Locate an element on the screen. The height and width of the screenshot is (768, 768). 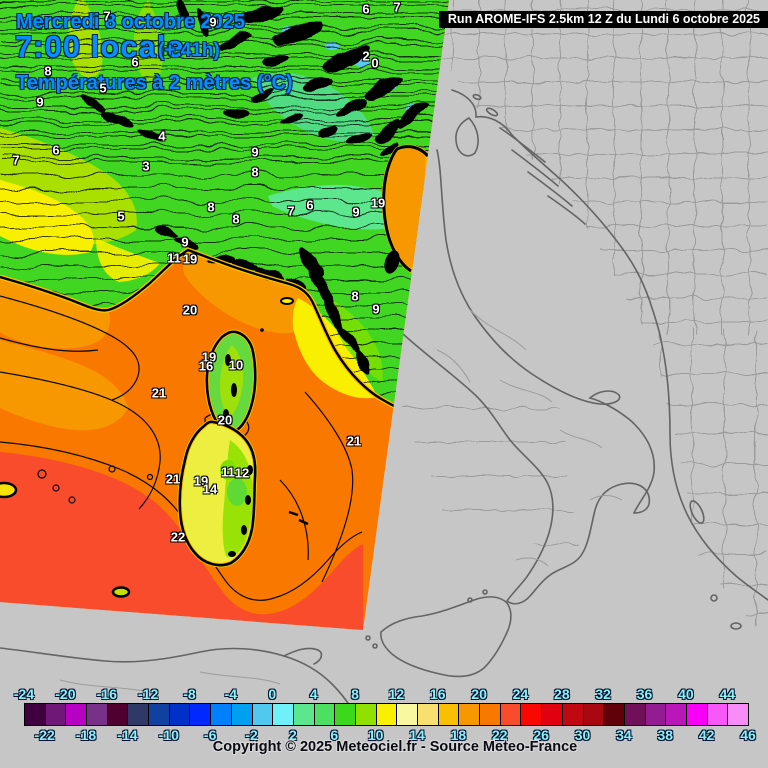
forecast-date: Mercredi 8 octobre 2025 is located at coordinates (130, 22).